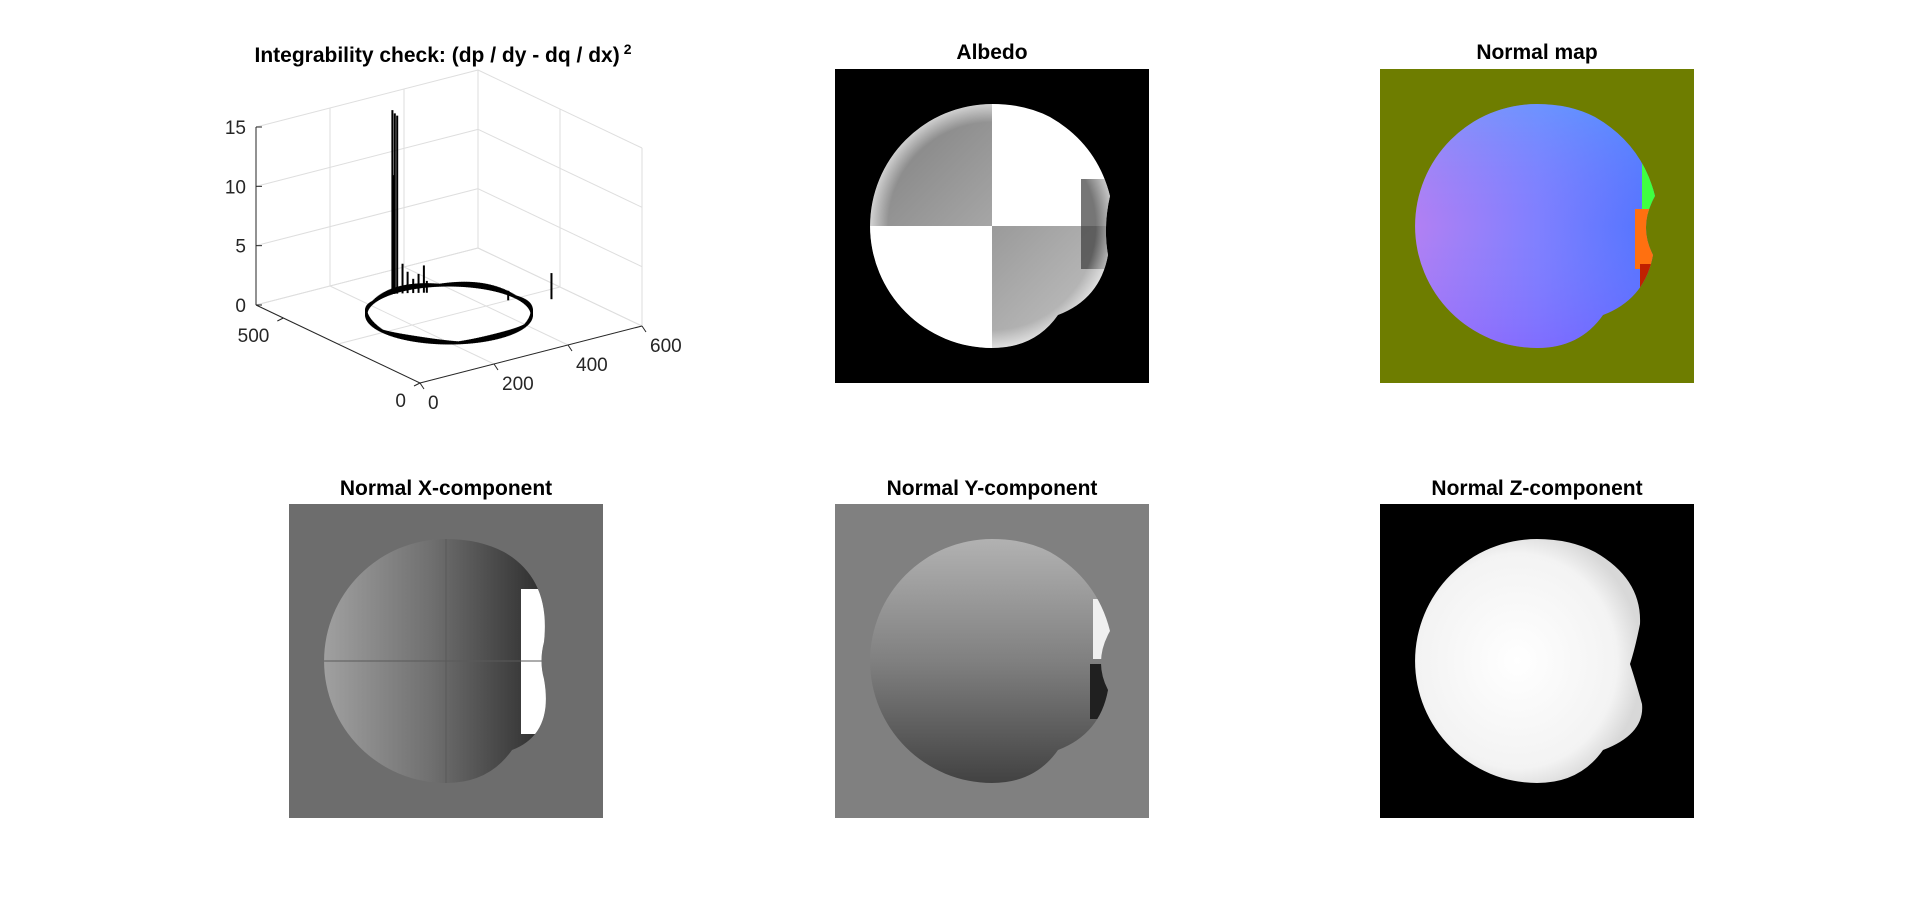 Image resolution: width=1920 pixels, height=911 pixels. What do you see at coordinates (592, 365) in the screenshot?
I see `x-tick-label: 400` at bounding box center [592, 365].